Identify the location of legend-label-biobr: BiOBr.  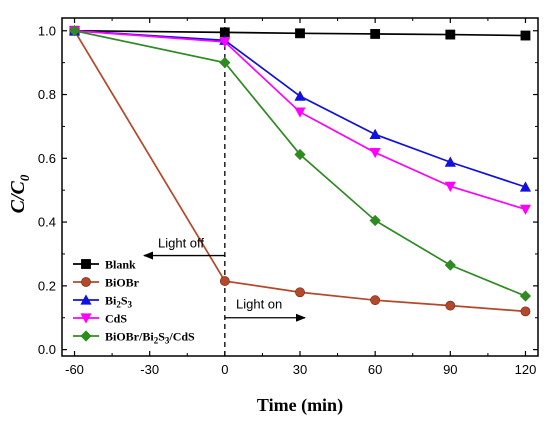
(122, 283).